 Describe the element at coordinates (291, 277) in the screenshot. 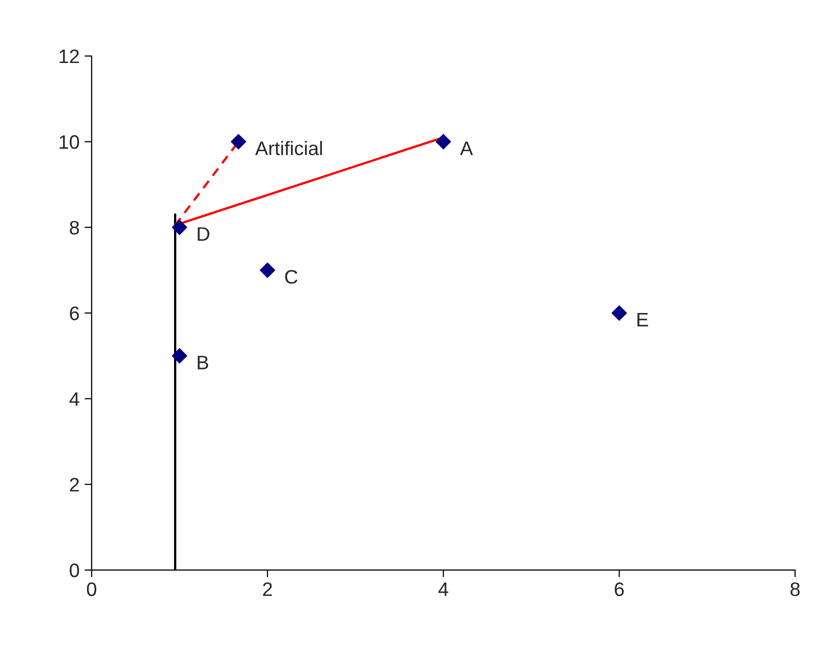

I see `annotation: C` at that location.